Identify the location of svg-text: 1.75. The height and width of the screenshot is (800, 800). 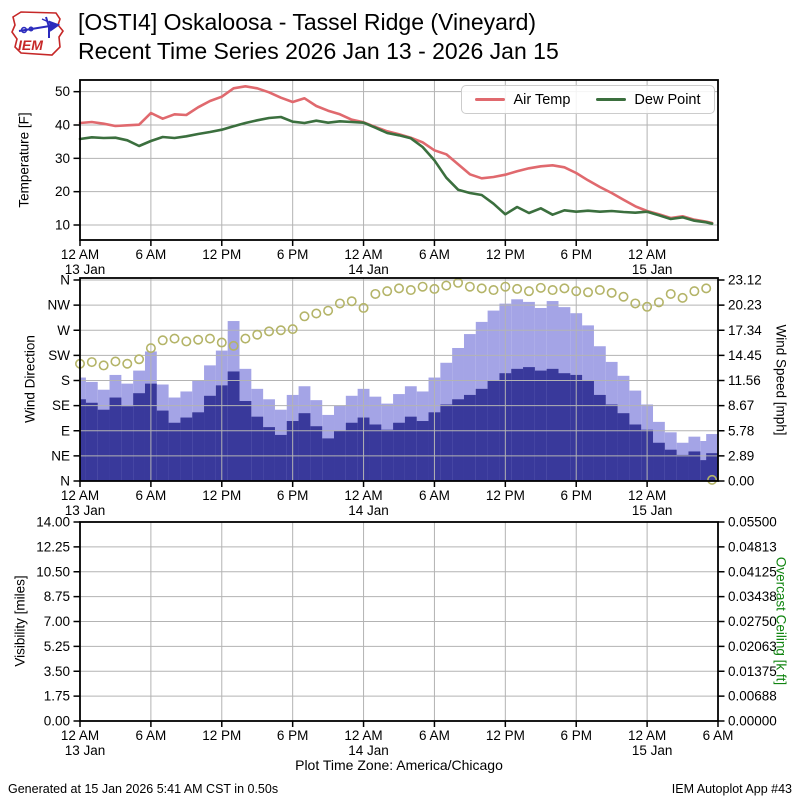
(57, 696).